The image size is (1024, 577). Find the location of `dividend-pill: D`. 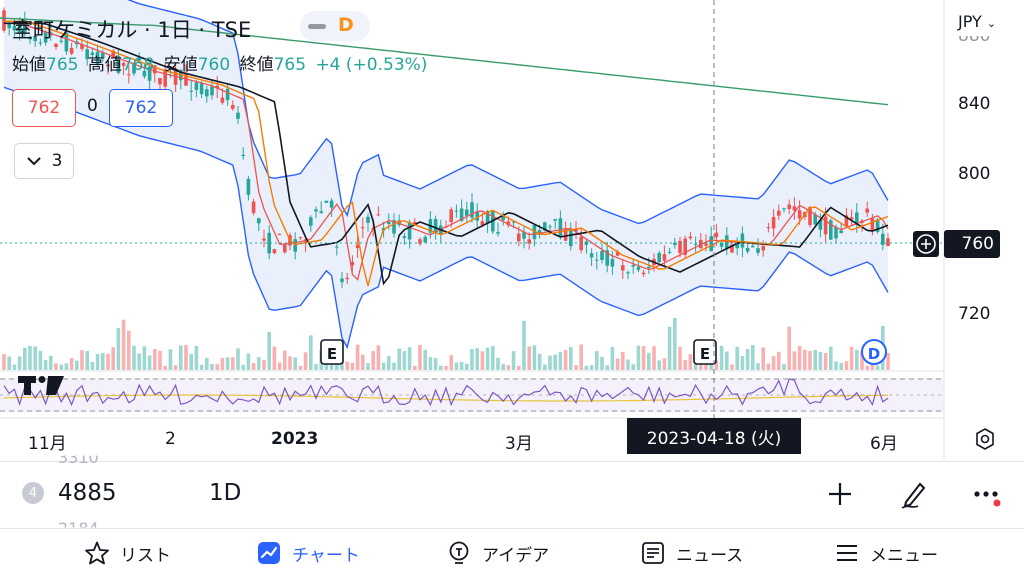

dividend-pill: D is located at coordinates (335, 26).